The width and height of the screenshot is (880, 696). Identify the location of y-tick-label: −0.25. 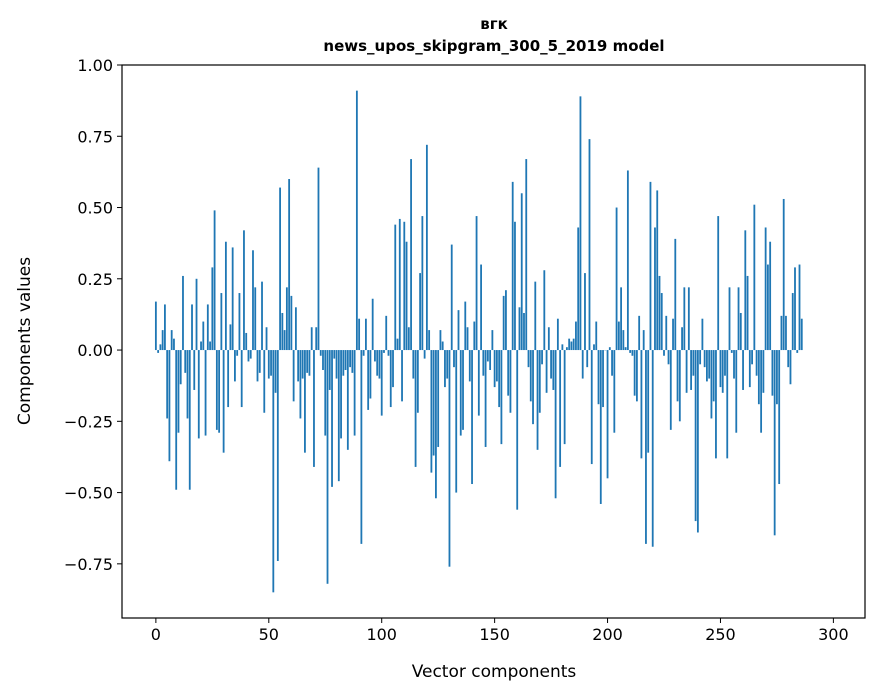
(88, 421).